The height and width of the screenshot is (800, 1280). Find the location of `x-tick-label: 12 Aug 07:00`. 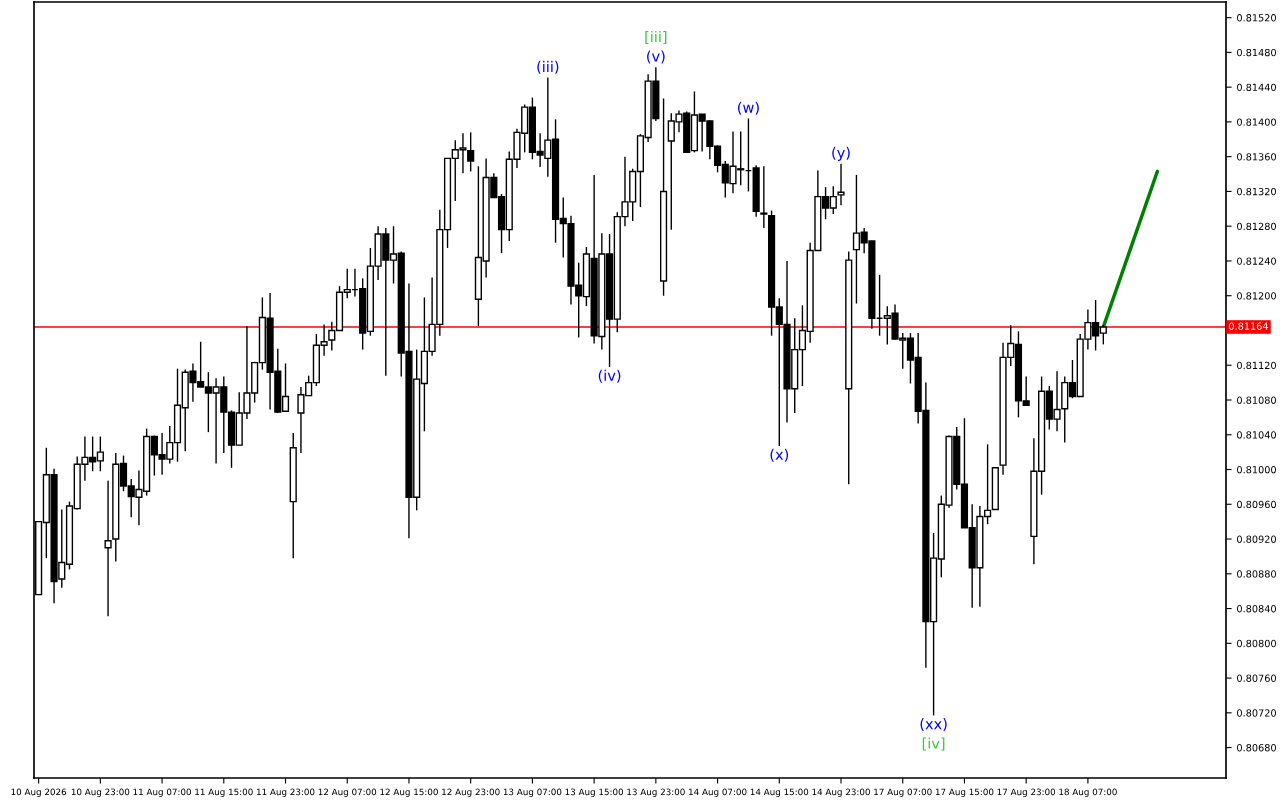

x-tick-label: 12 Aug 07:00 is located at coordinates (347, 792).